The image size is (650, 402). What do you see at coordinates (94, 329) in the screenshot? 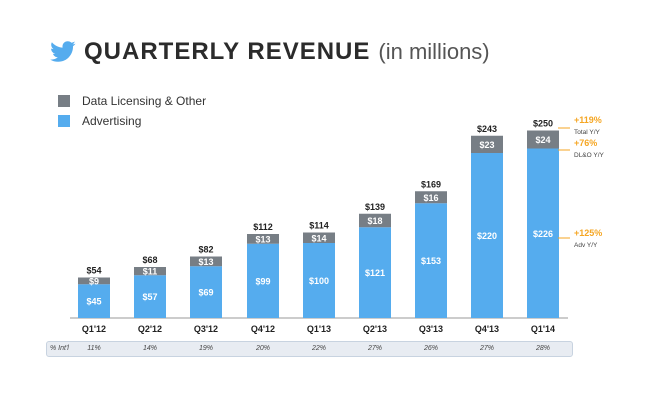
I see `x-tick-label: Q1'12` at bounding box center [94, 329].